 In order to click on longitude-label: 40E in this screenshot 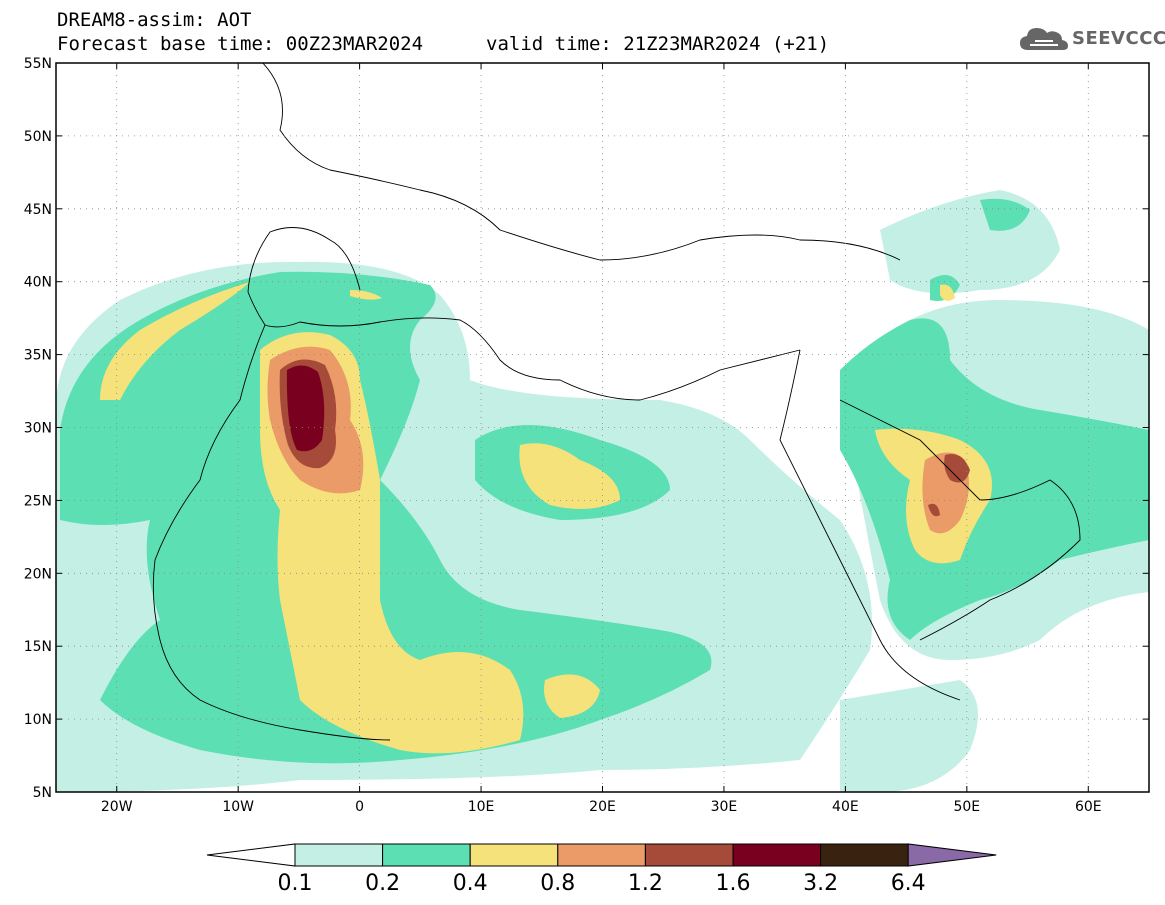, I will do `click(845, 807)`.